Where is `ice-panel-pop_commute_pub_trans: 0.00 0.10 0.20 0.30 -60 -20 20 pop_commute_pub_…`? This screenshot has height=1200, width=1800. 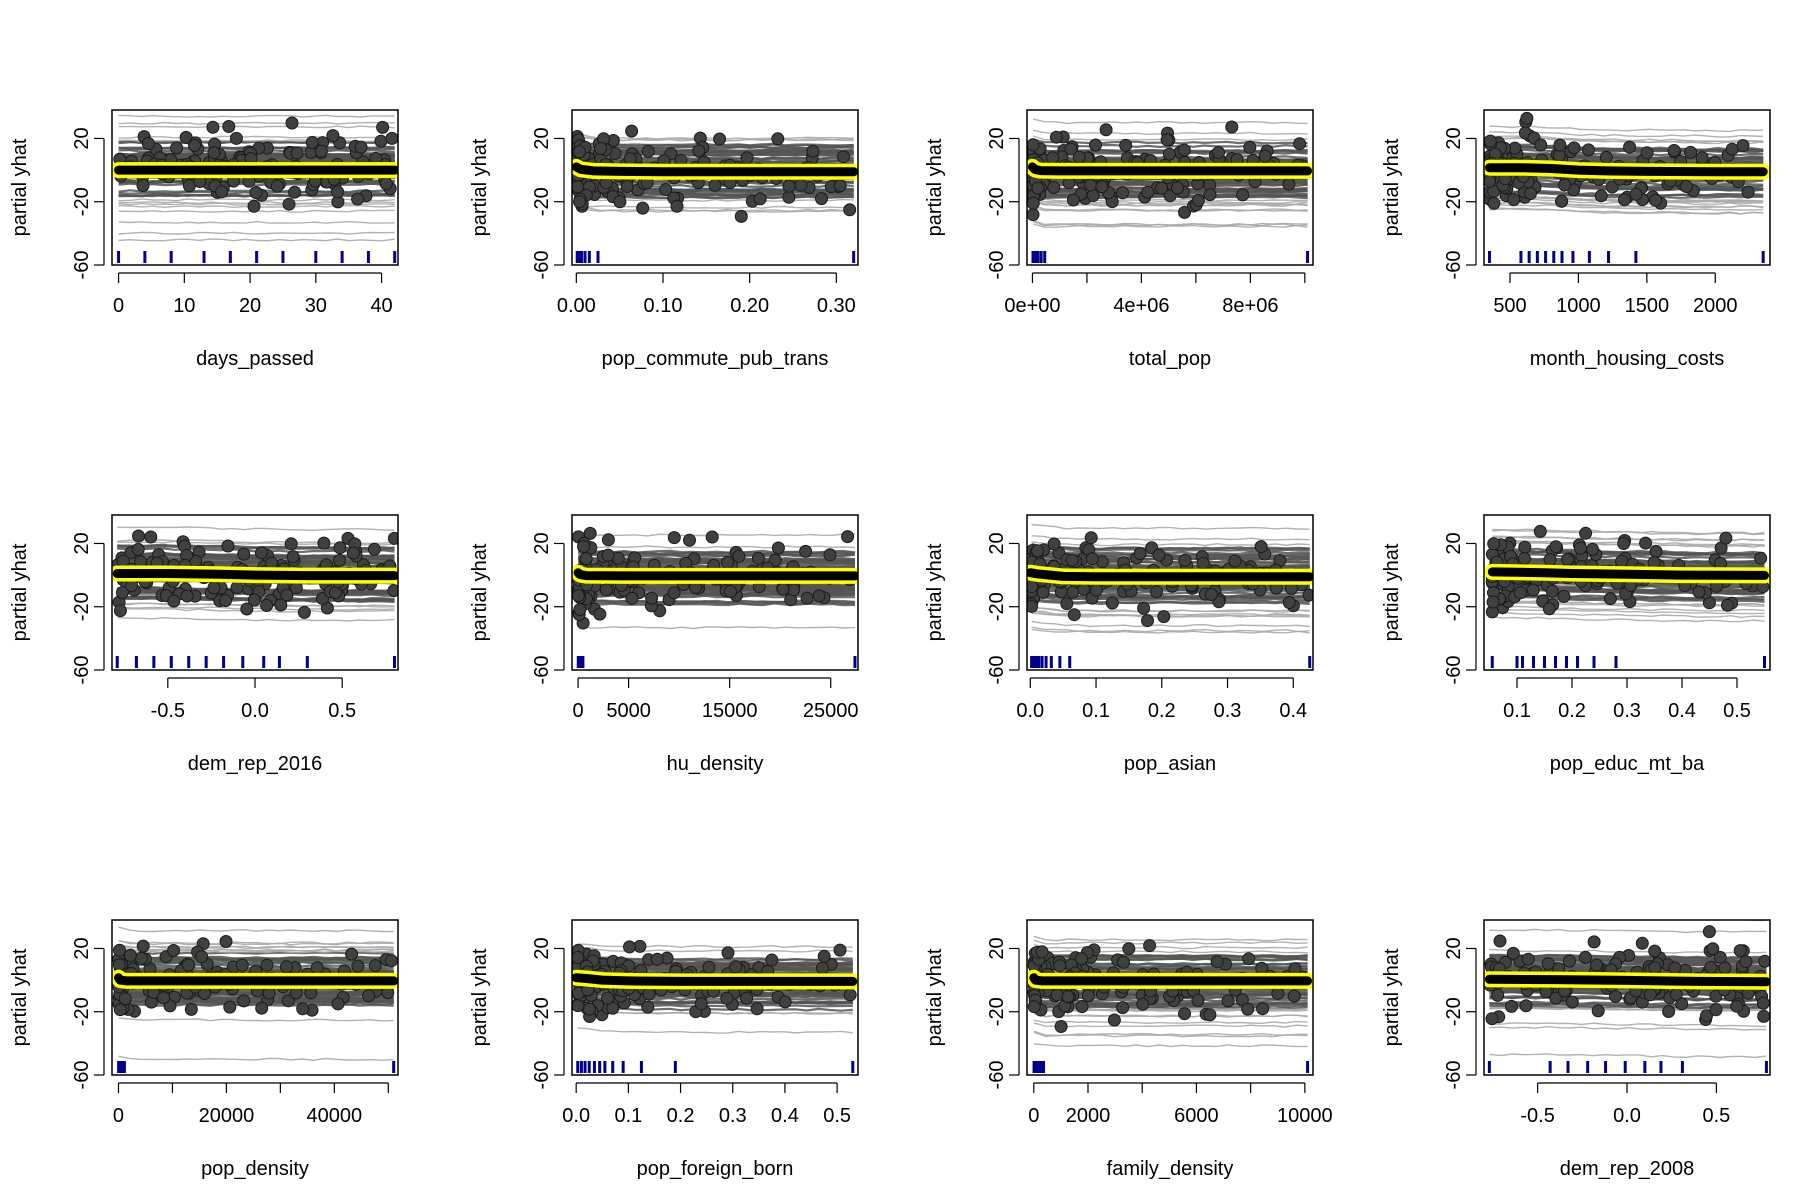
ice-panel-pop_commute_pub_trans: 0.00 0.10 0.20 0.30 -60 -20 20 pop_commute_pub_… is located at coordinates (664, 239).